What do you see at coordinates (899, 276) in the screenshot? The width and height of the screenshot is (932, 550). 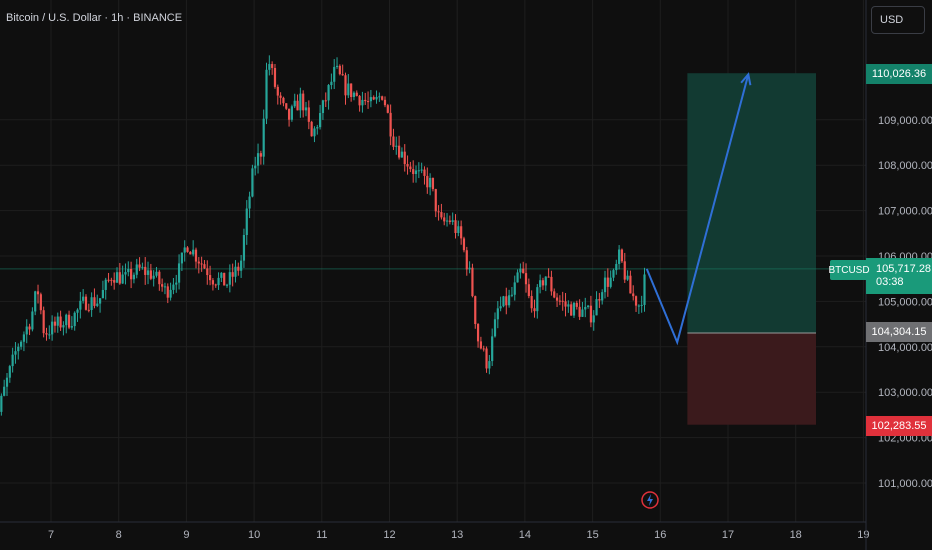 I see `last-price-tag: 105,717.28 03:38` at bounding box center [899, 276].